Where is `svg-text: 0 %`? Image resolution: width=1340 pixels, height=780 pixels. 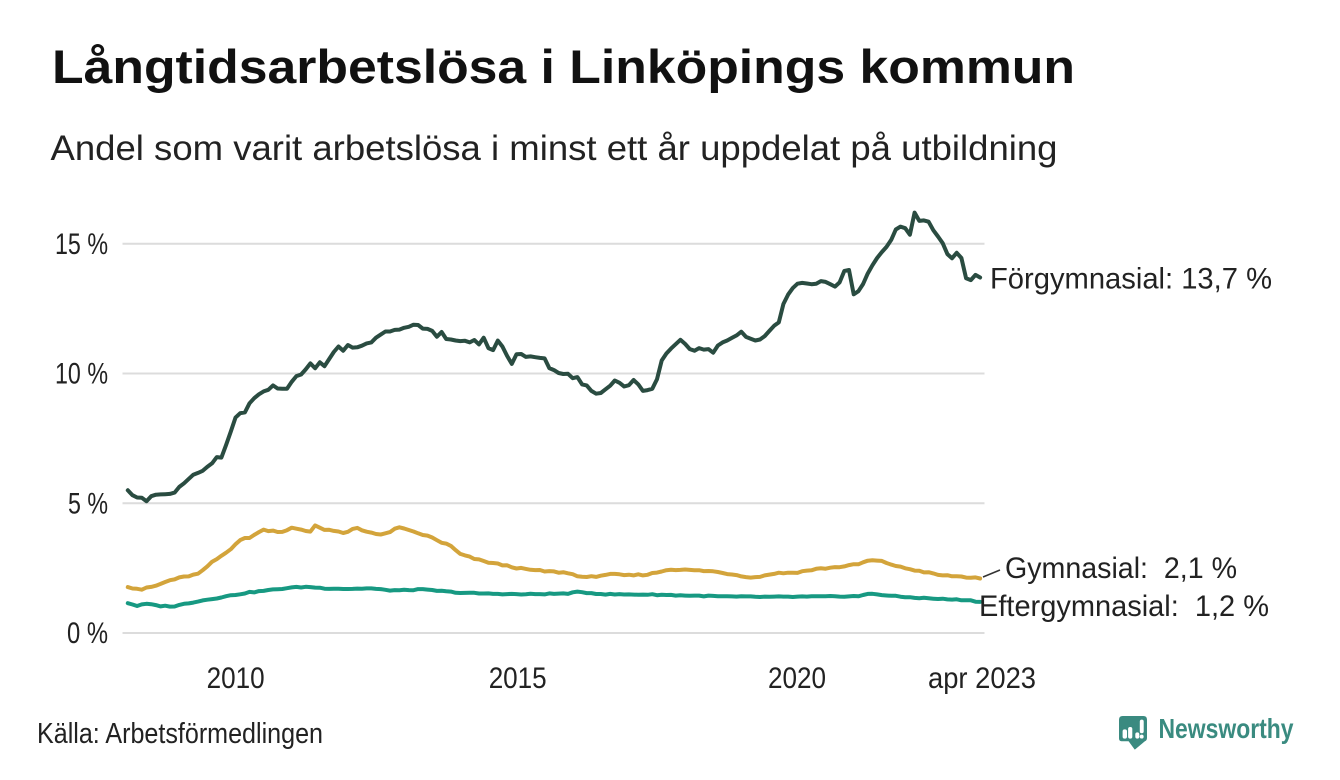 svg-text: 0 % is located at coordinates (87, 633).